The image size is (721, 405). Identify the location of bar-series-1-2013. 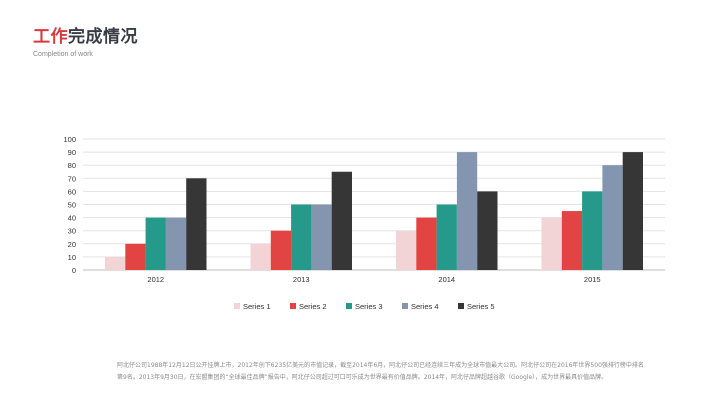
(260, 256).